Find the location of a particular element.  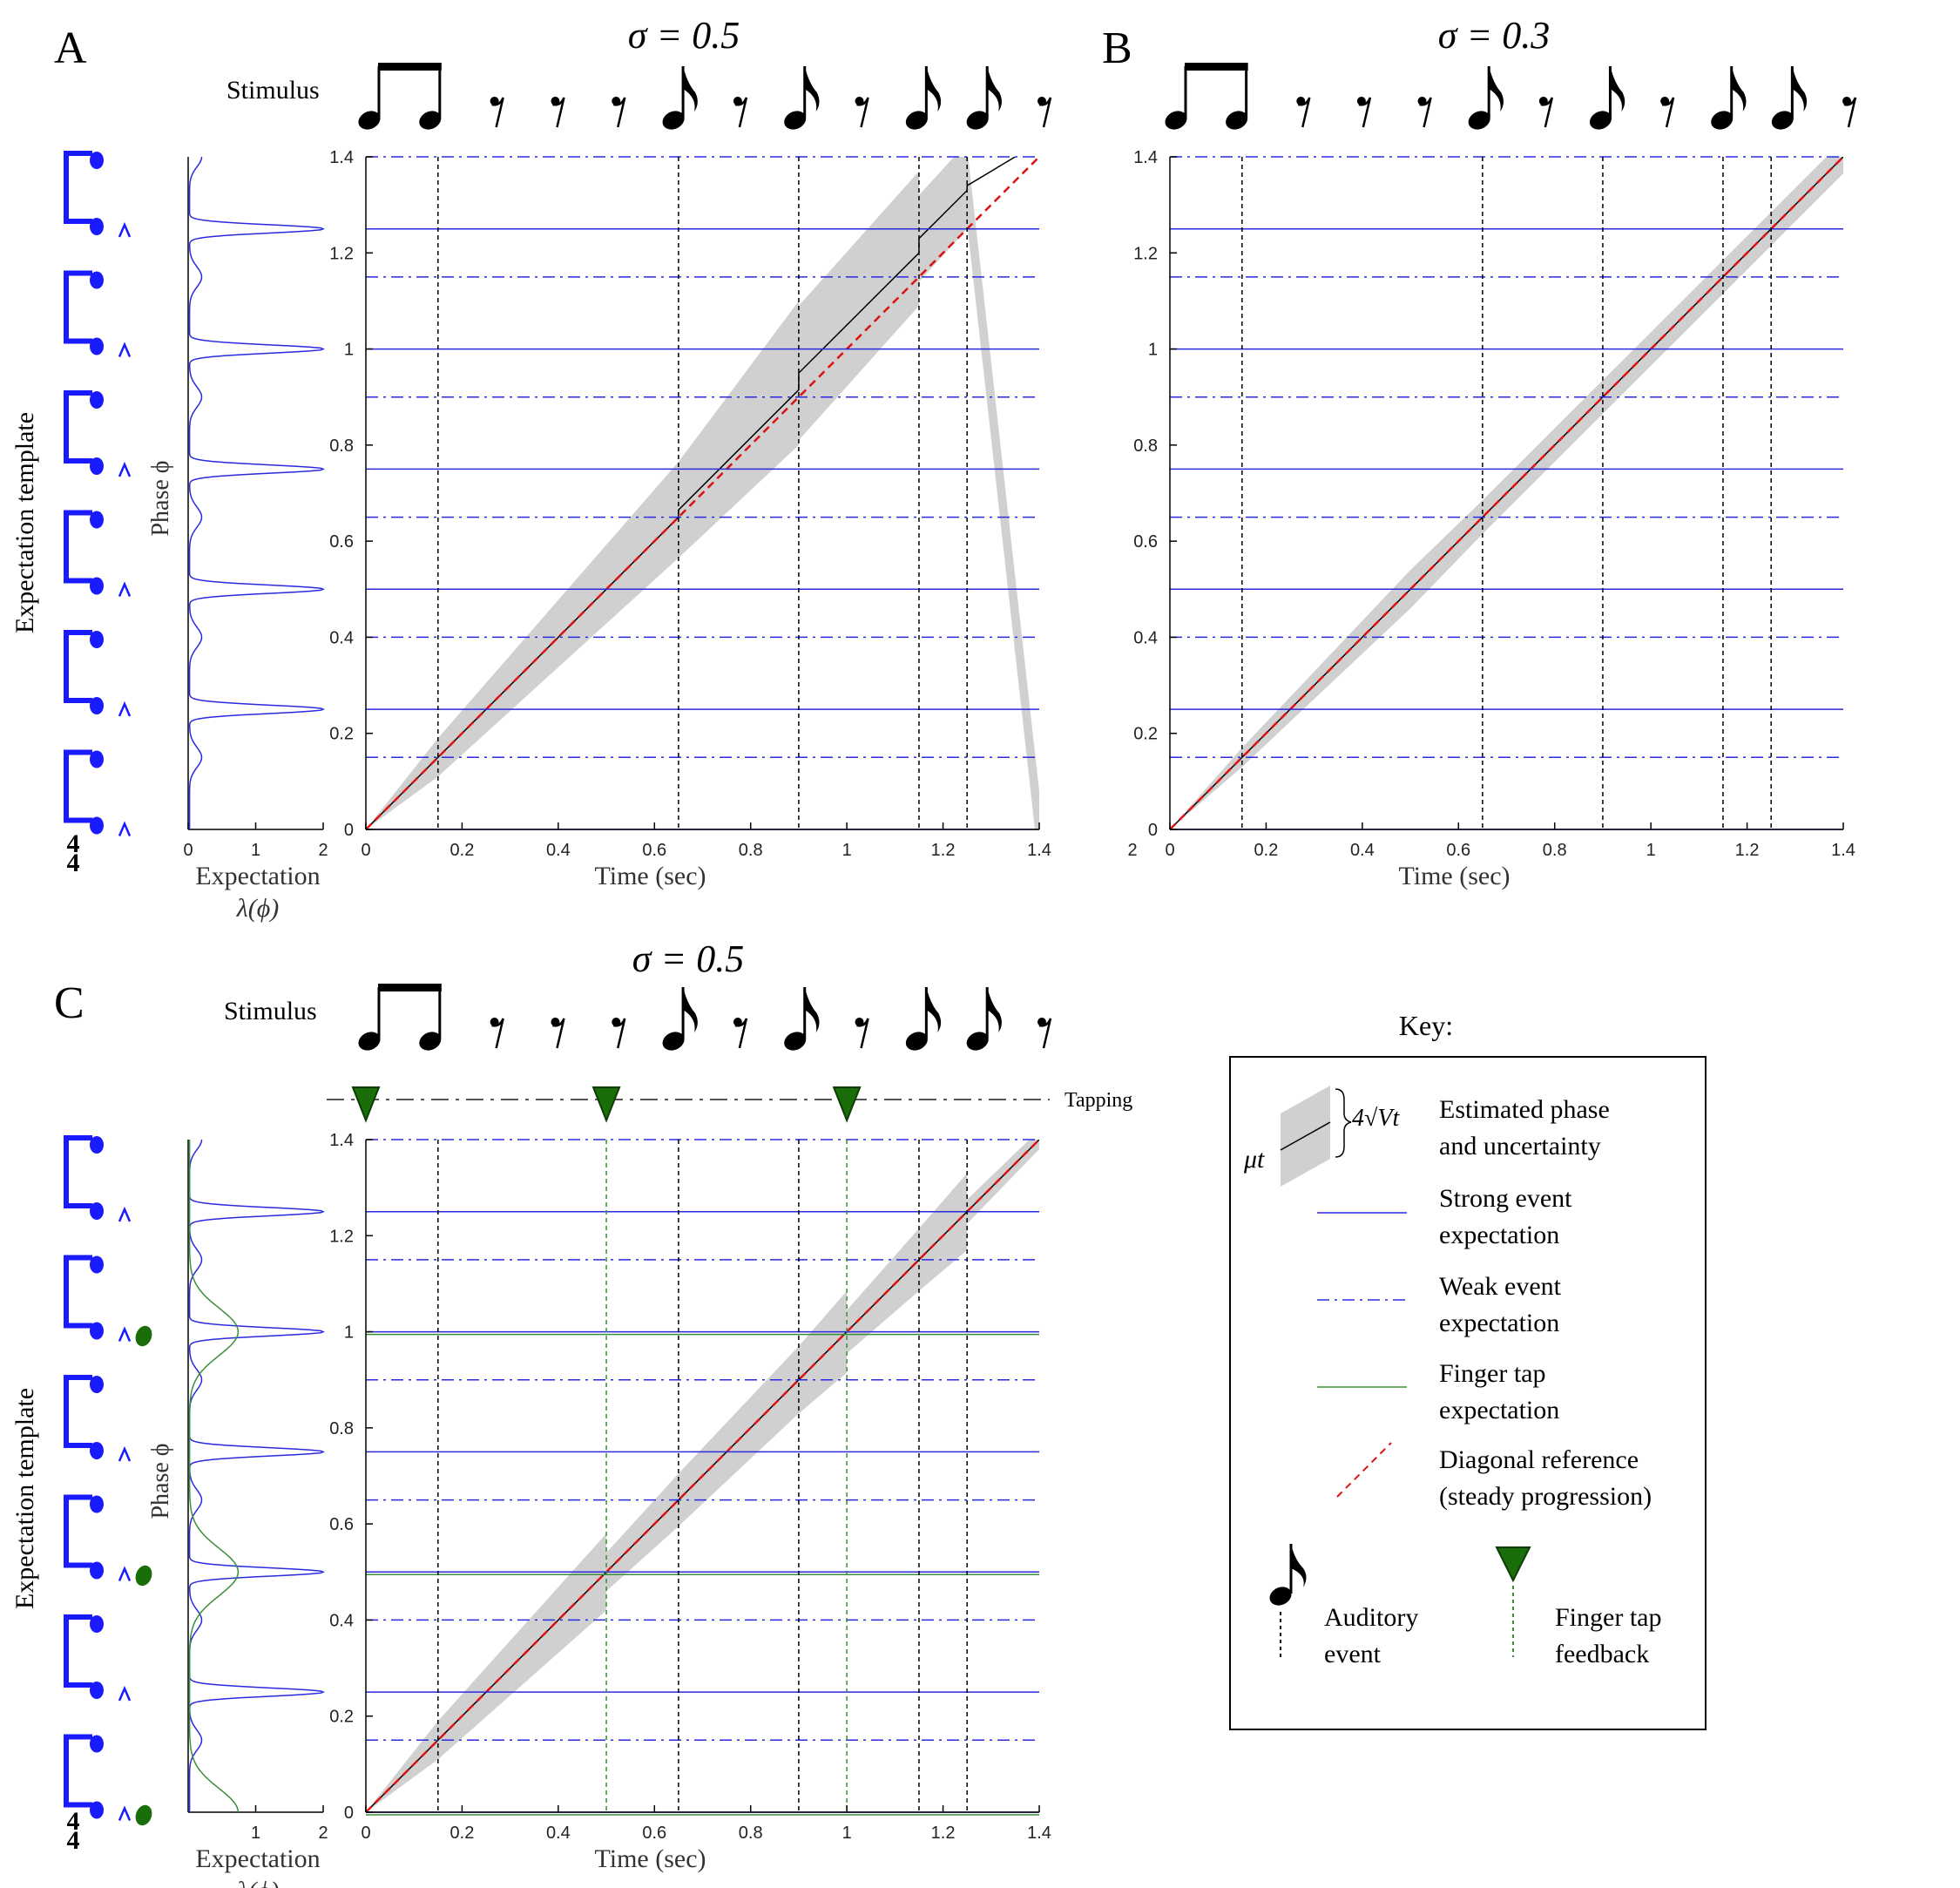

x-tick-label: 0.6 is located at coordinates (654, 850).